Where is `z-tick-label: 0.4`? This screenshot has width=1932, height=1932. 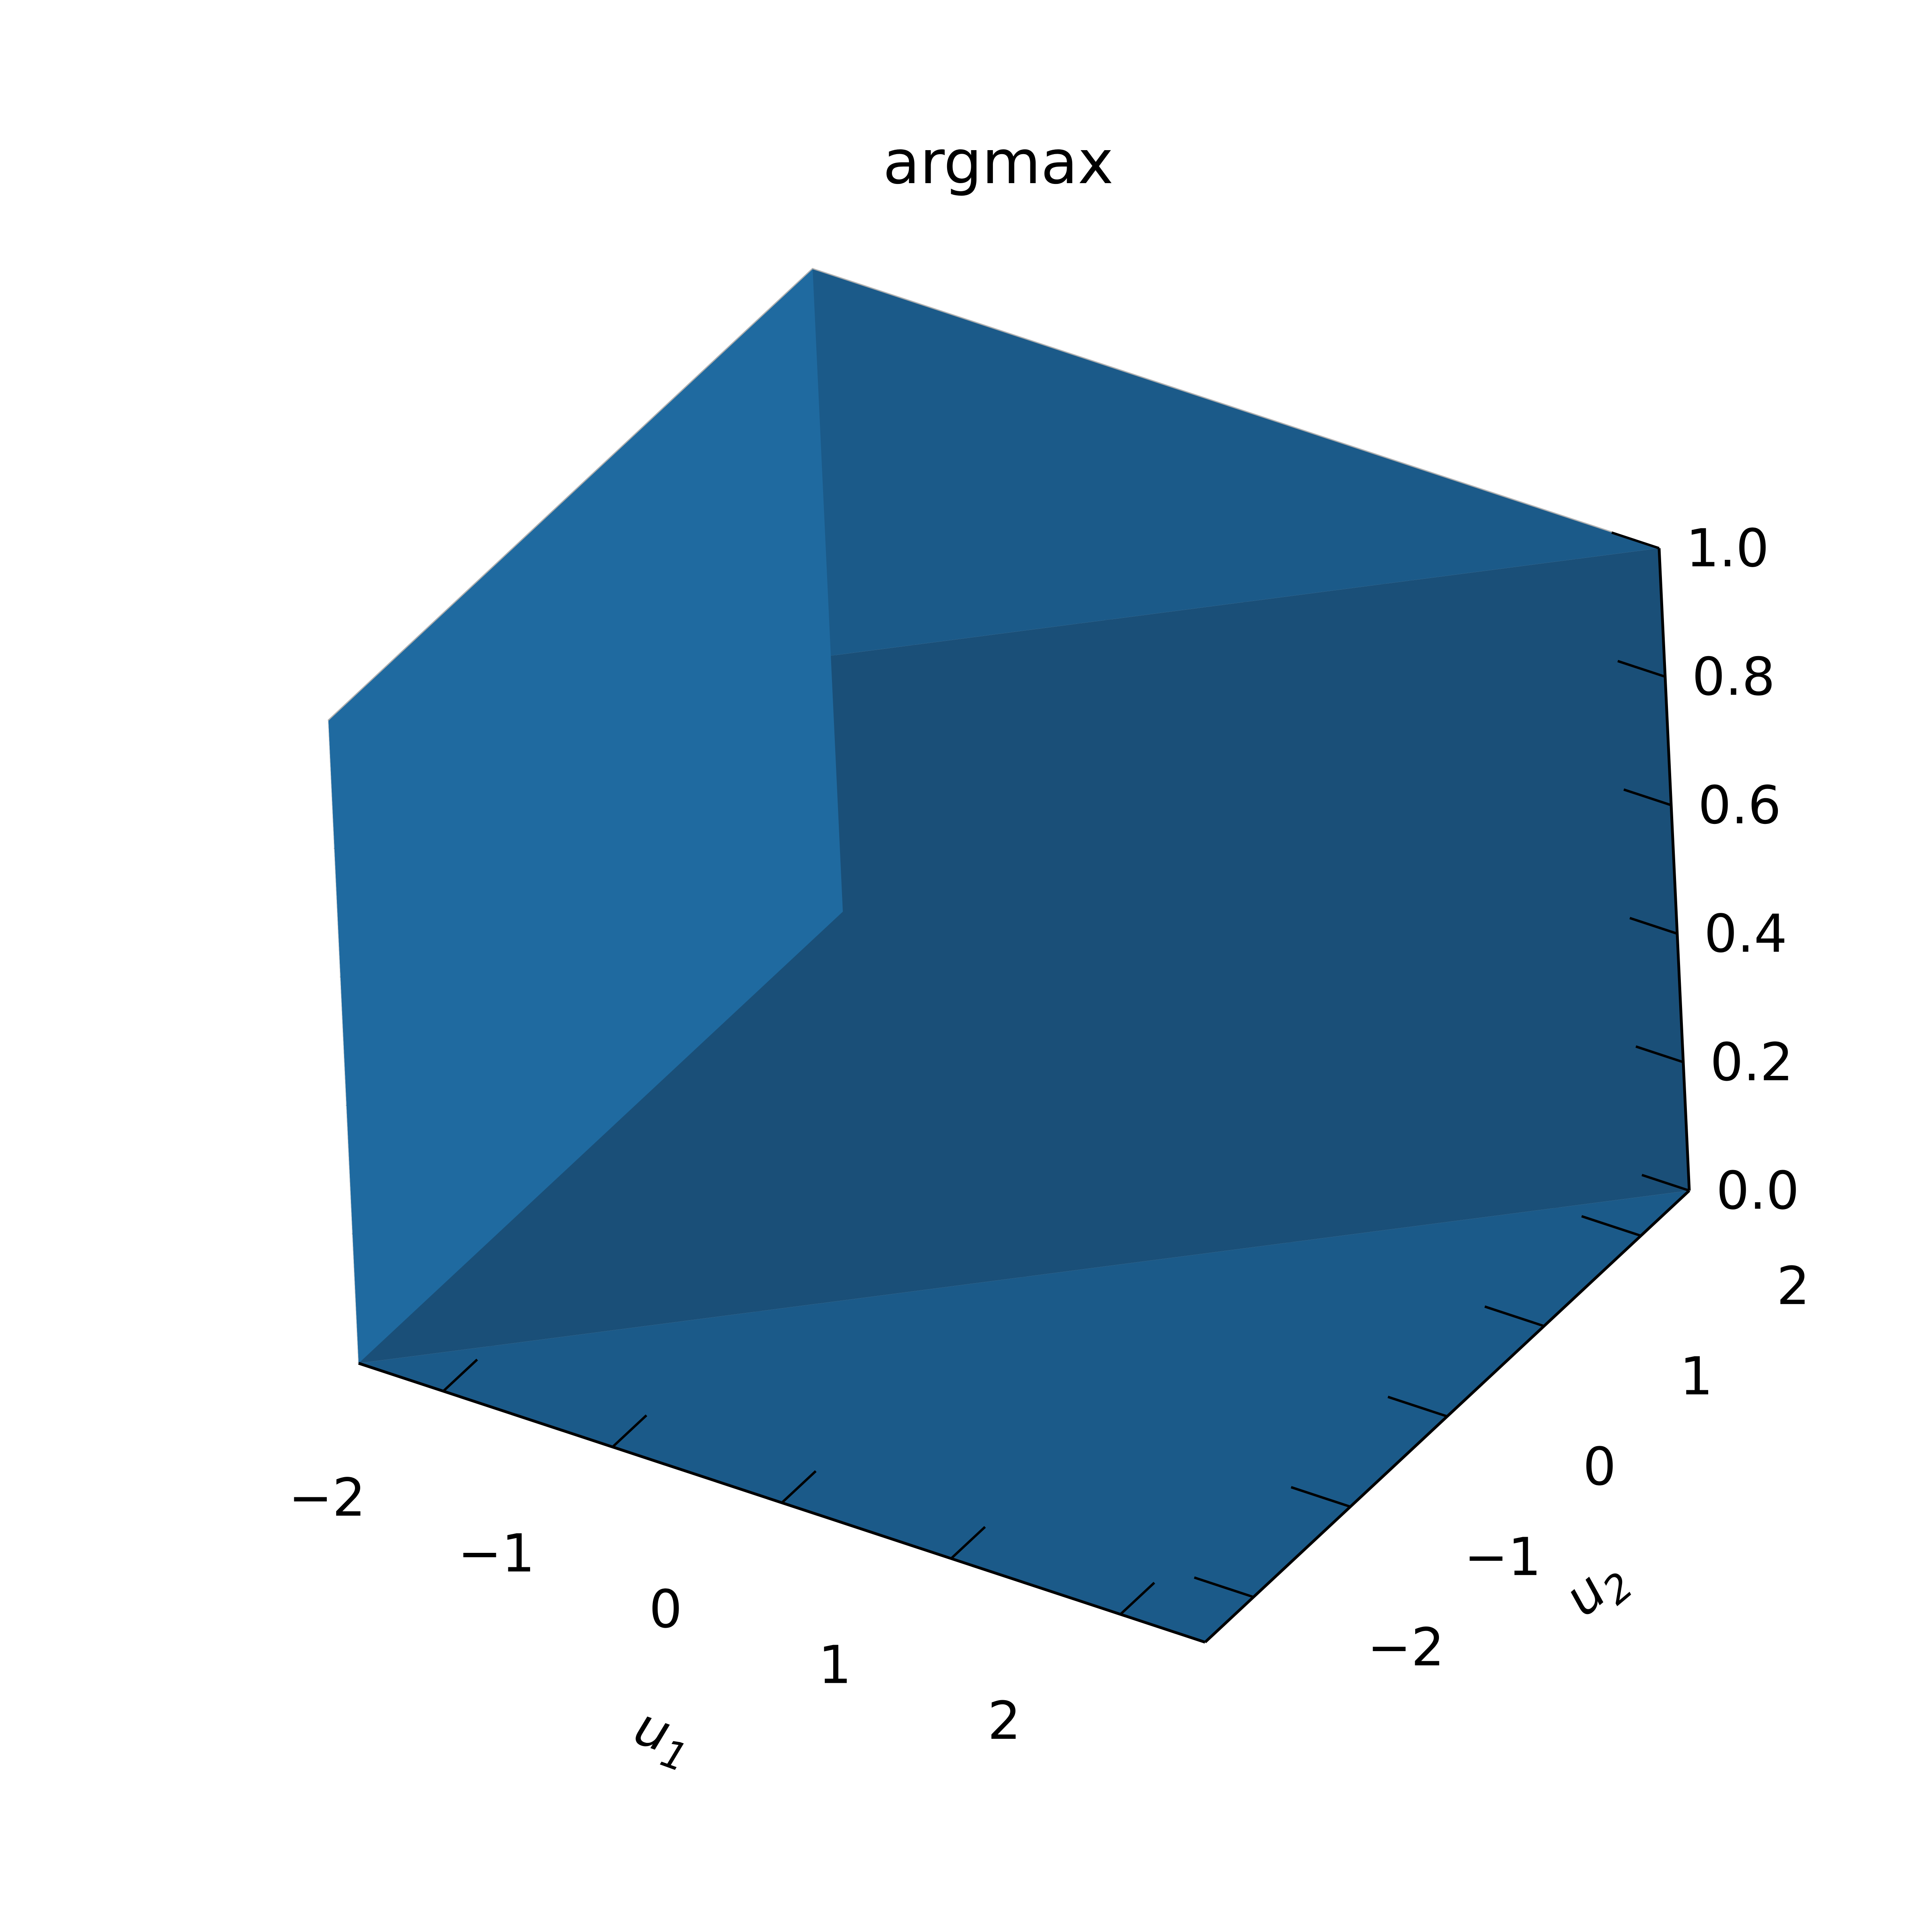
z-tick-label: 0.4 is located at coordinates (1746, 933).